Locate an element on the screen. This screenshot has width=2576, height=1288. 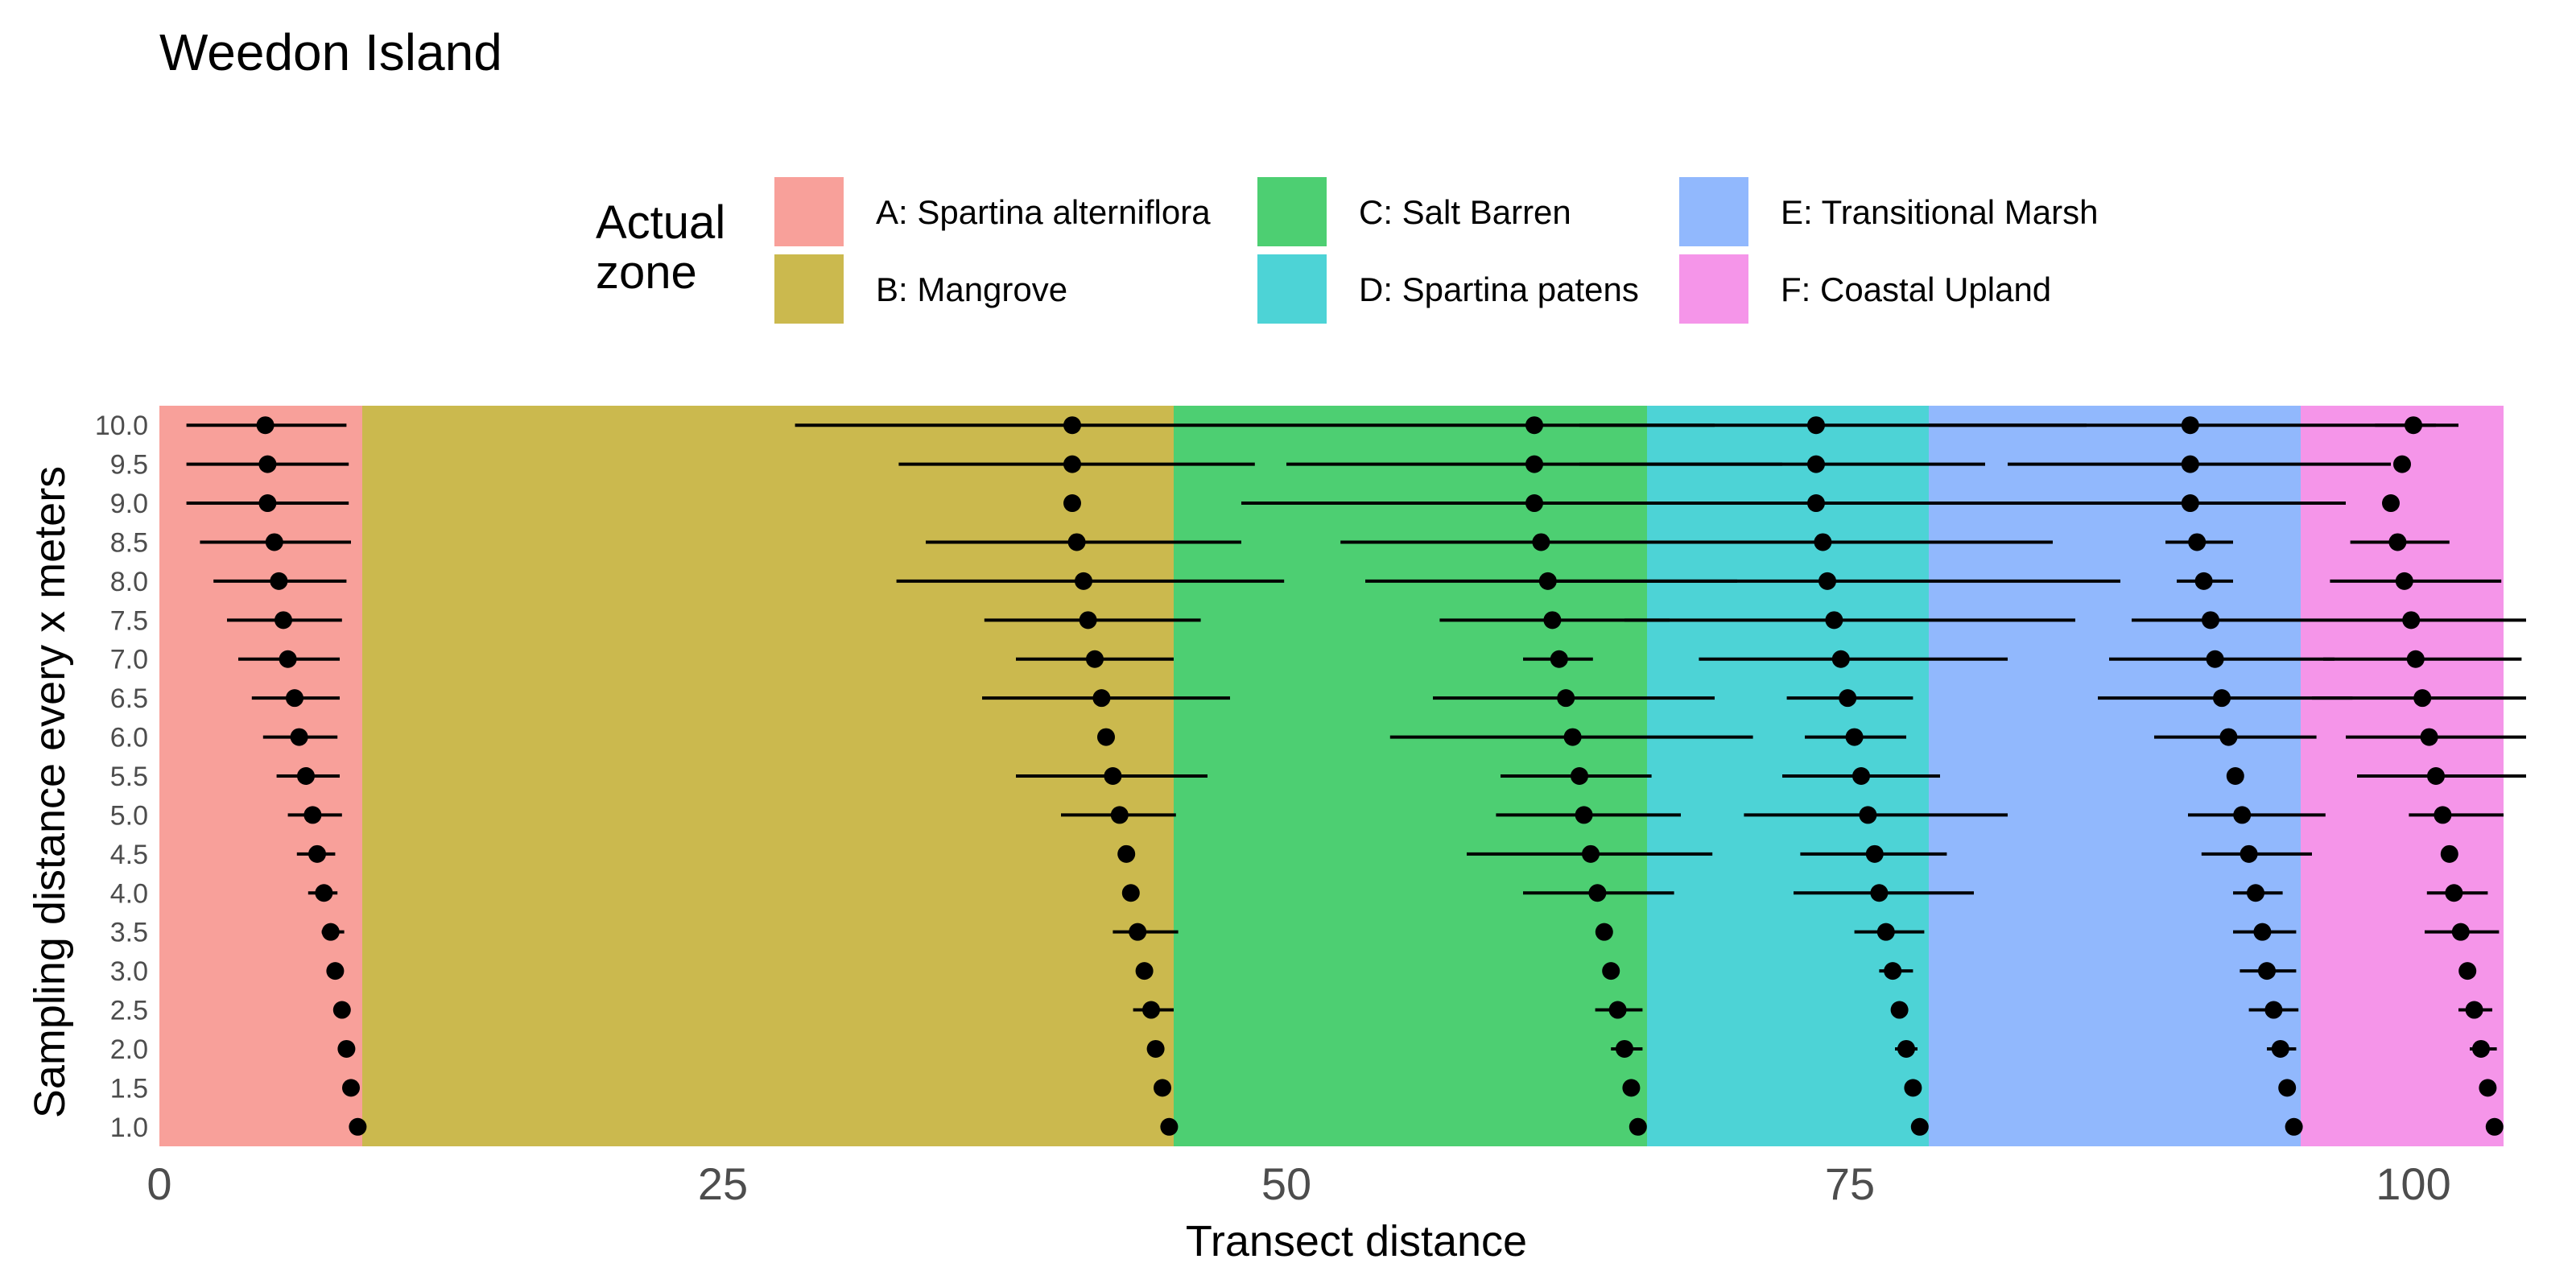
legend-label-b: B: Mangrove is located at coordinates (972, 289).